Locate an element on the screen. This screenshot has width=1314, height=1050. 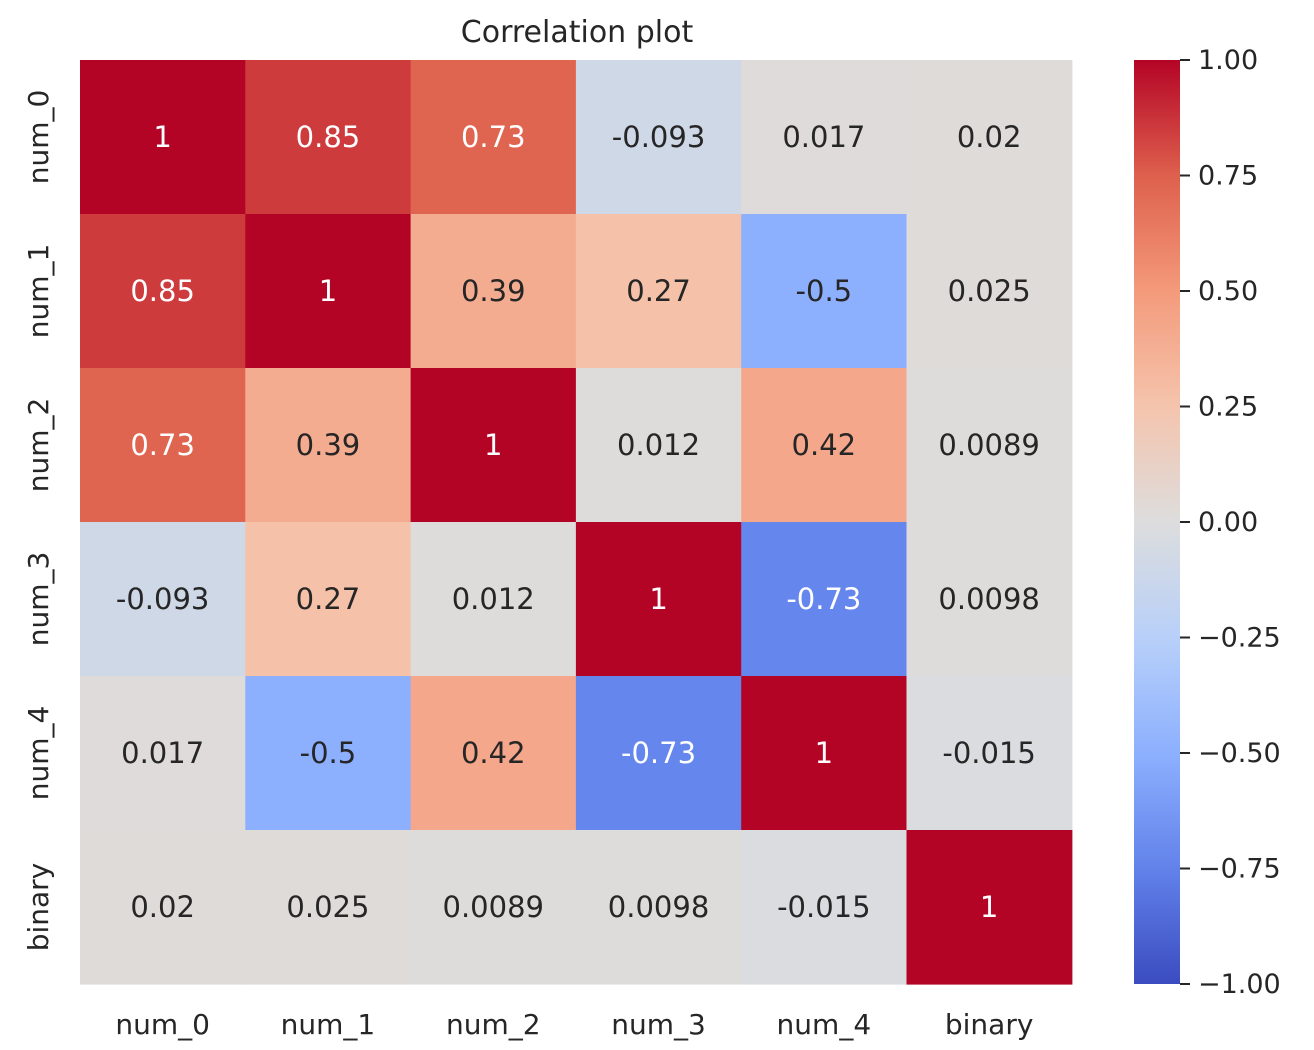
y-tick-label: num_3 is located at coordinates (38, 599).